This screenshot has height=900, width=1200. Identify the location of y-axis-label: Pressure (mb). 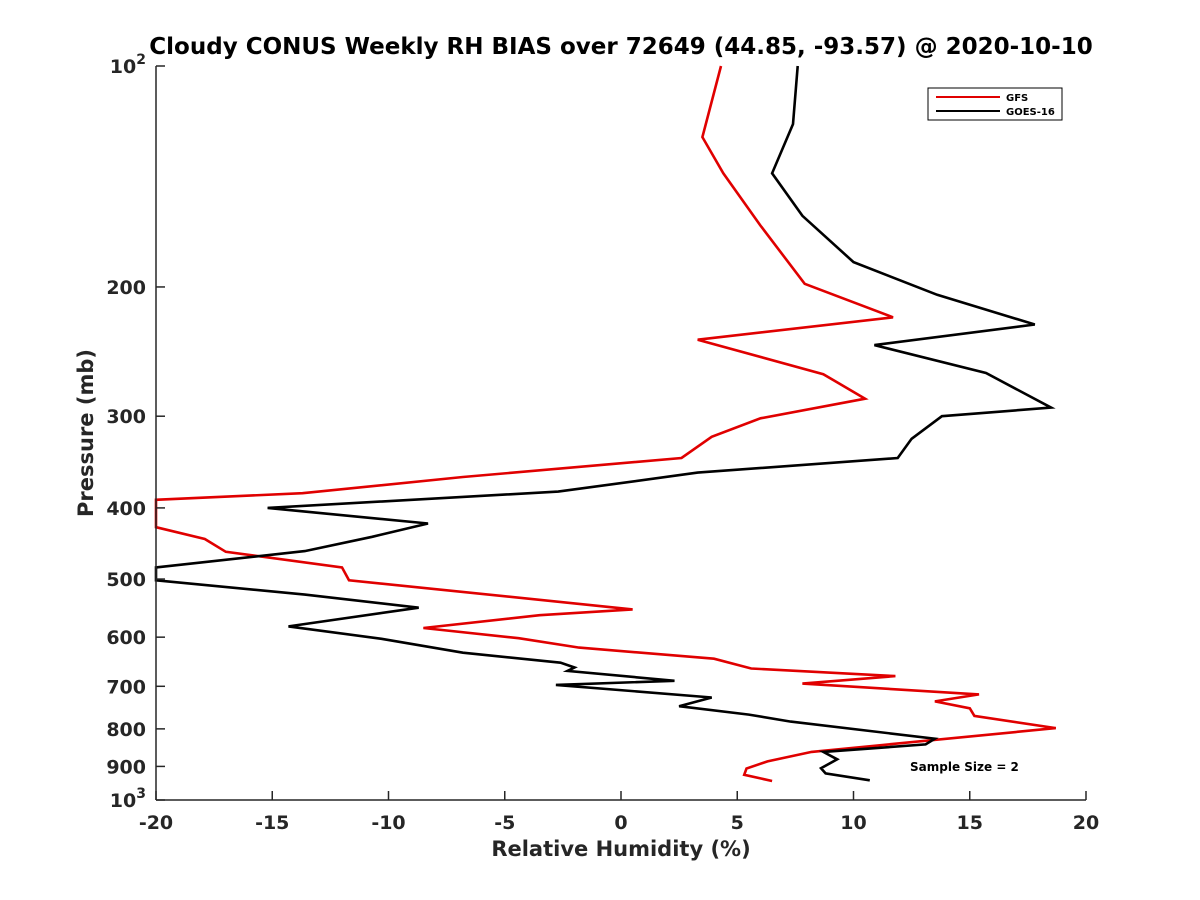
(86, 433).